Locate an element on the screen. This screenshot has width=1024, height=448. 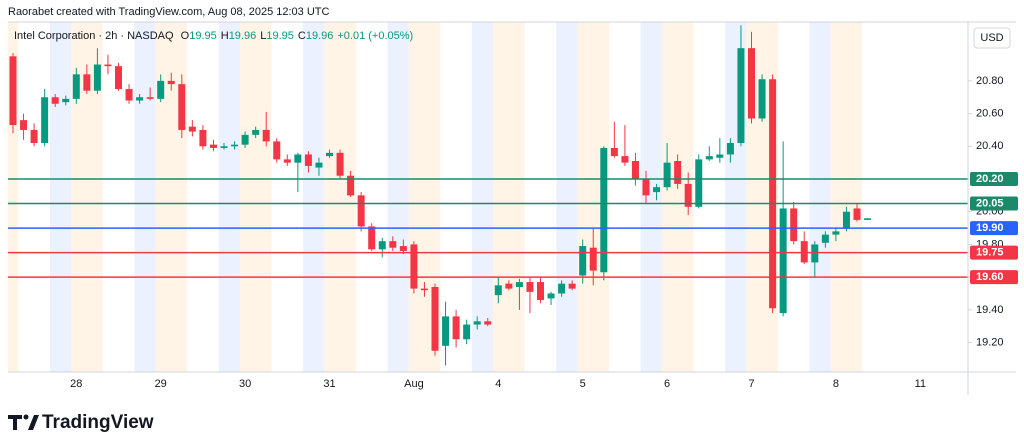
logo-t is located at coordinates (15, 422).